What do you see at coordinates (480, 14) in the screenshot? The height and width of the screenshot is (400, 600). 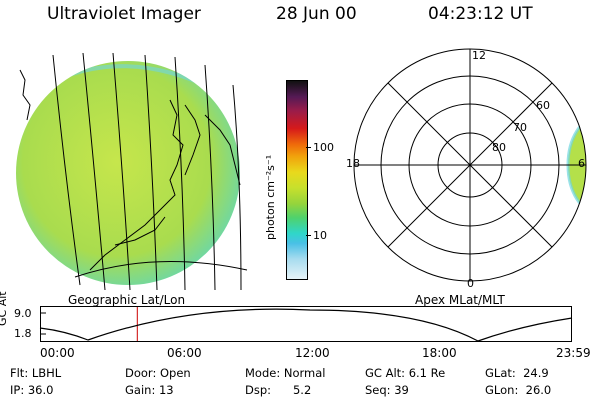 I see `observation-time: 04:23:12 UT` at bounding box center [480, 14].